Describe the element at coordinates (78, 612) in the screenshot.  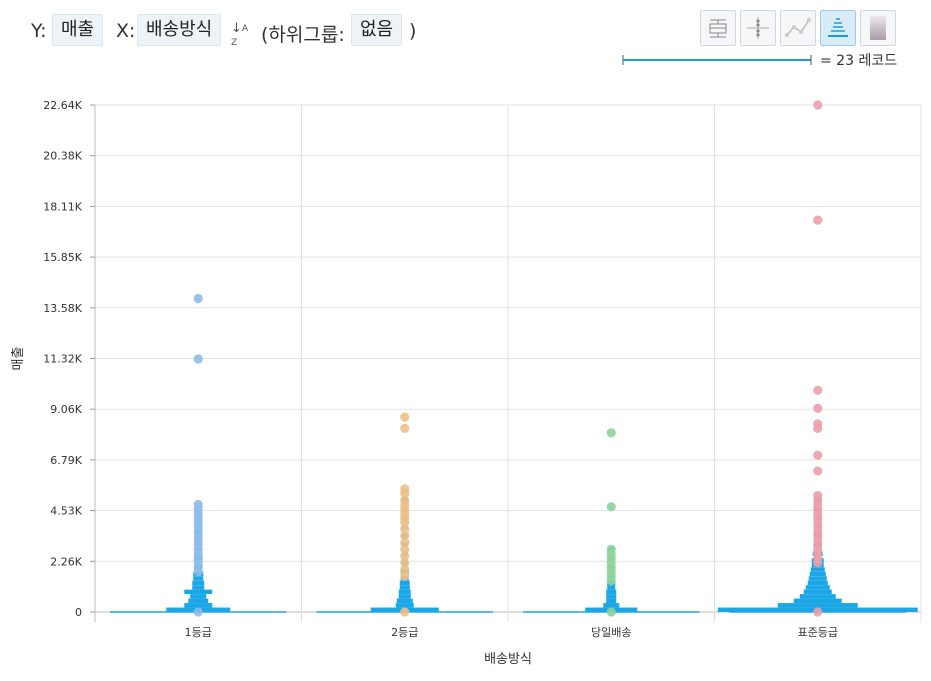
I see `y-tick-label: 0` at that location.